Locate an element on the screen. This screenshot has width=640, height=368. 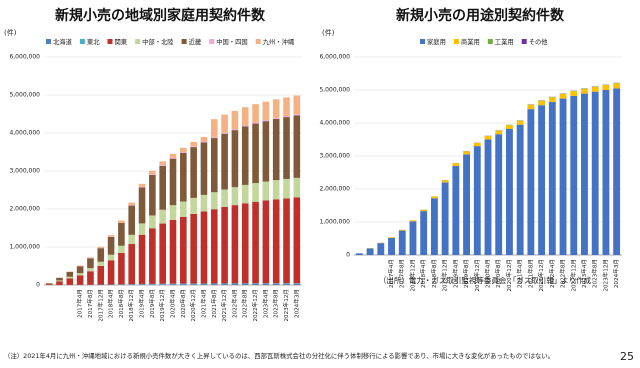
x-tick-label: 2017年8月 is located at coordinates (402, 273).